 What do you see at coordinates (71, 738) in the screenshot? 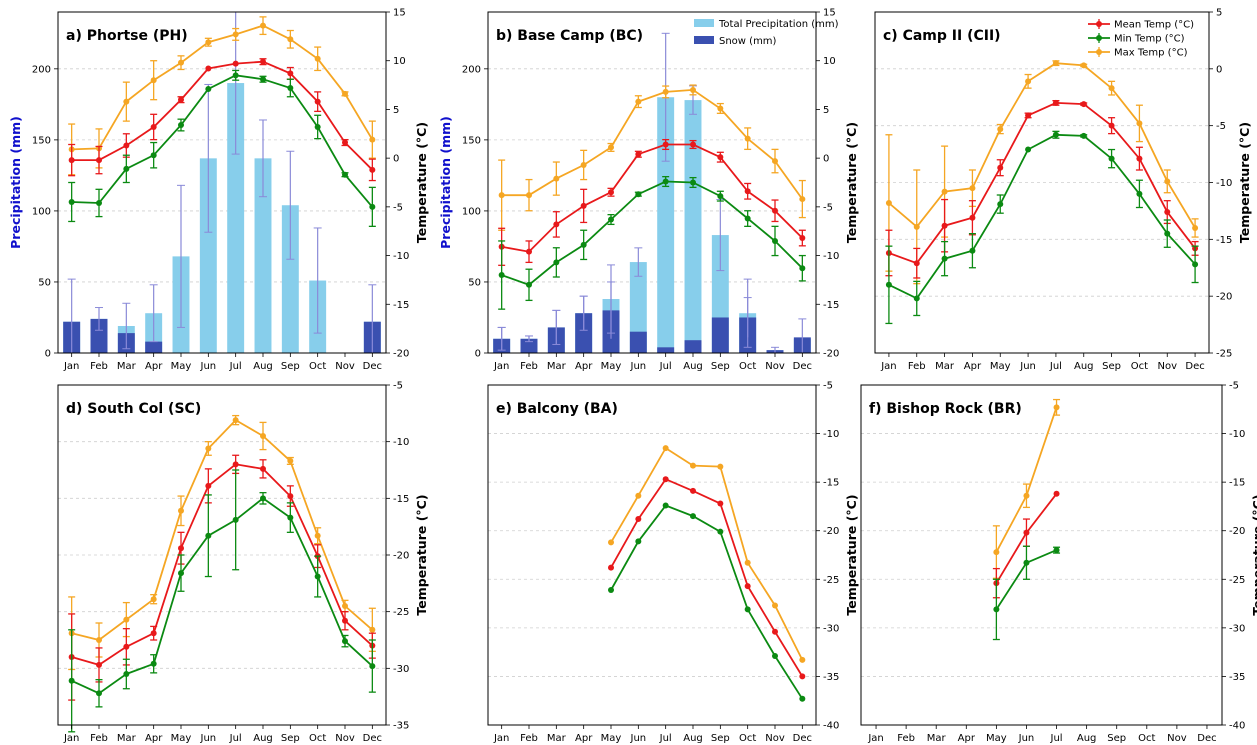
I see `x-tick-label: Jan` at bounding box center [71, 738].